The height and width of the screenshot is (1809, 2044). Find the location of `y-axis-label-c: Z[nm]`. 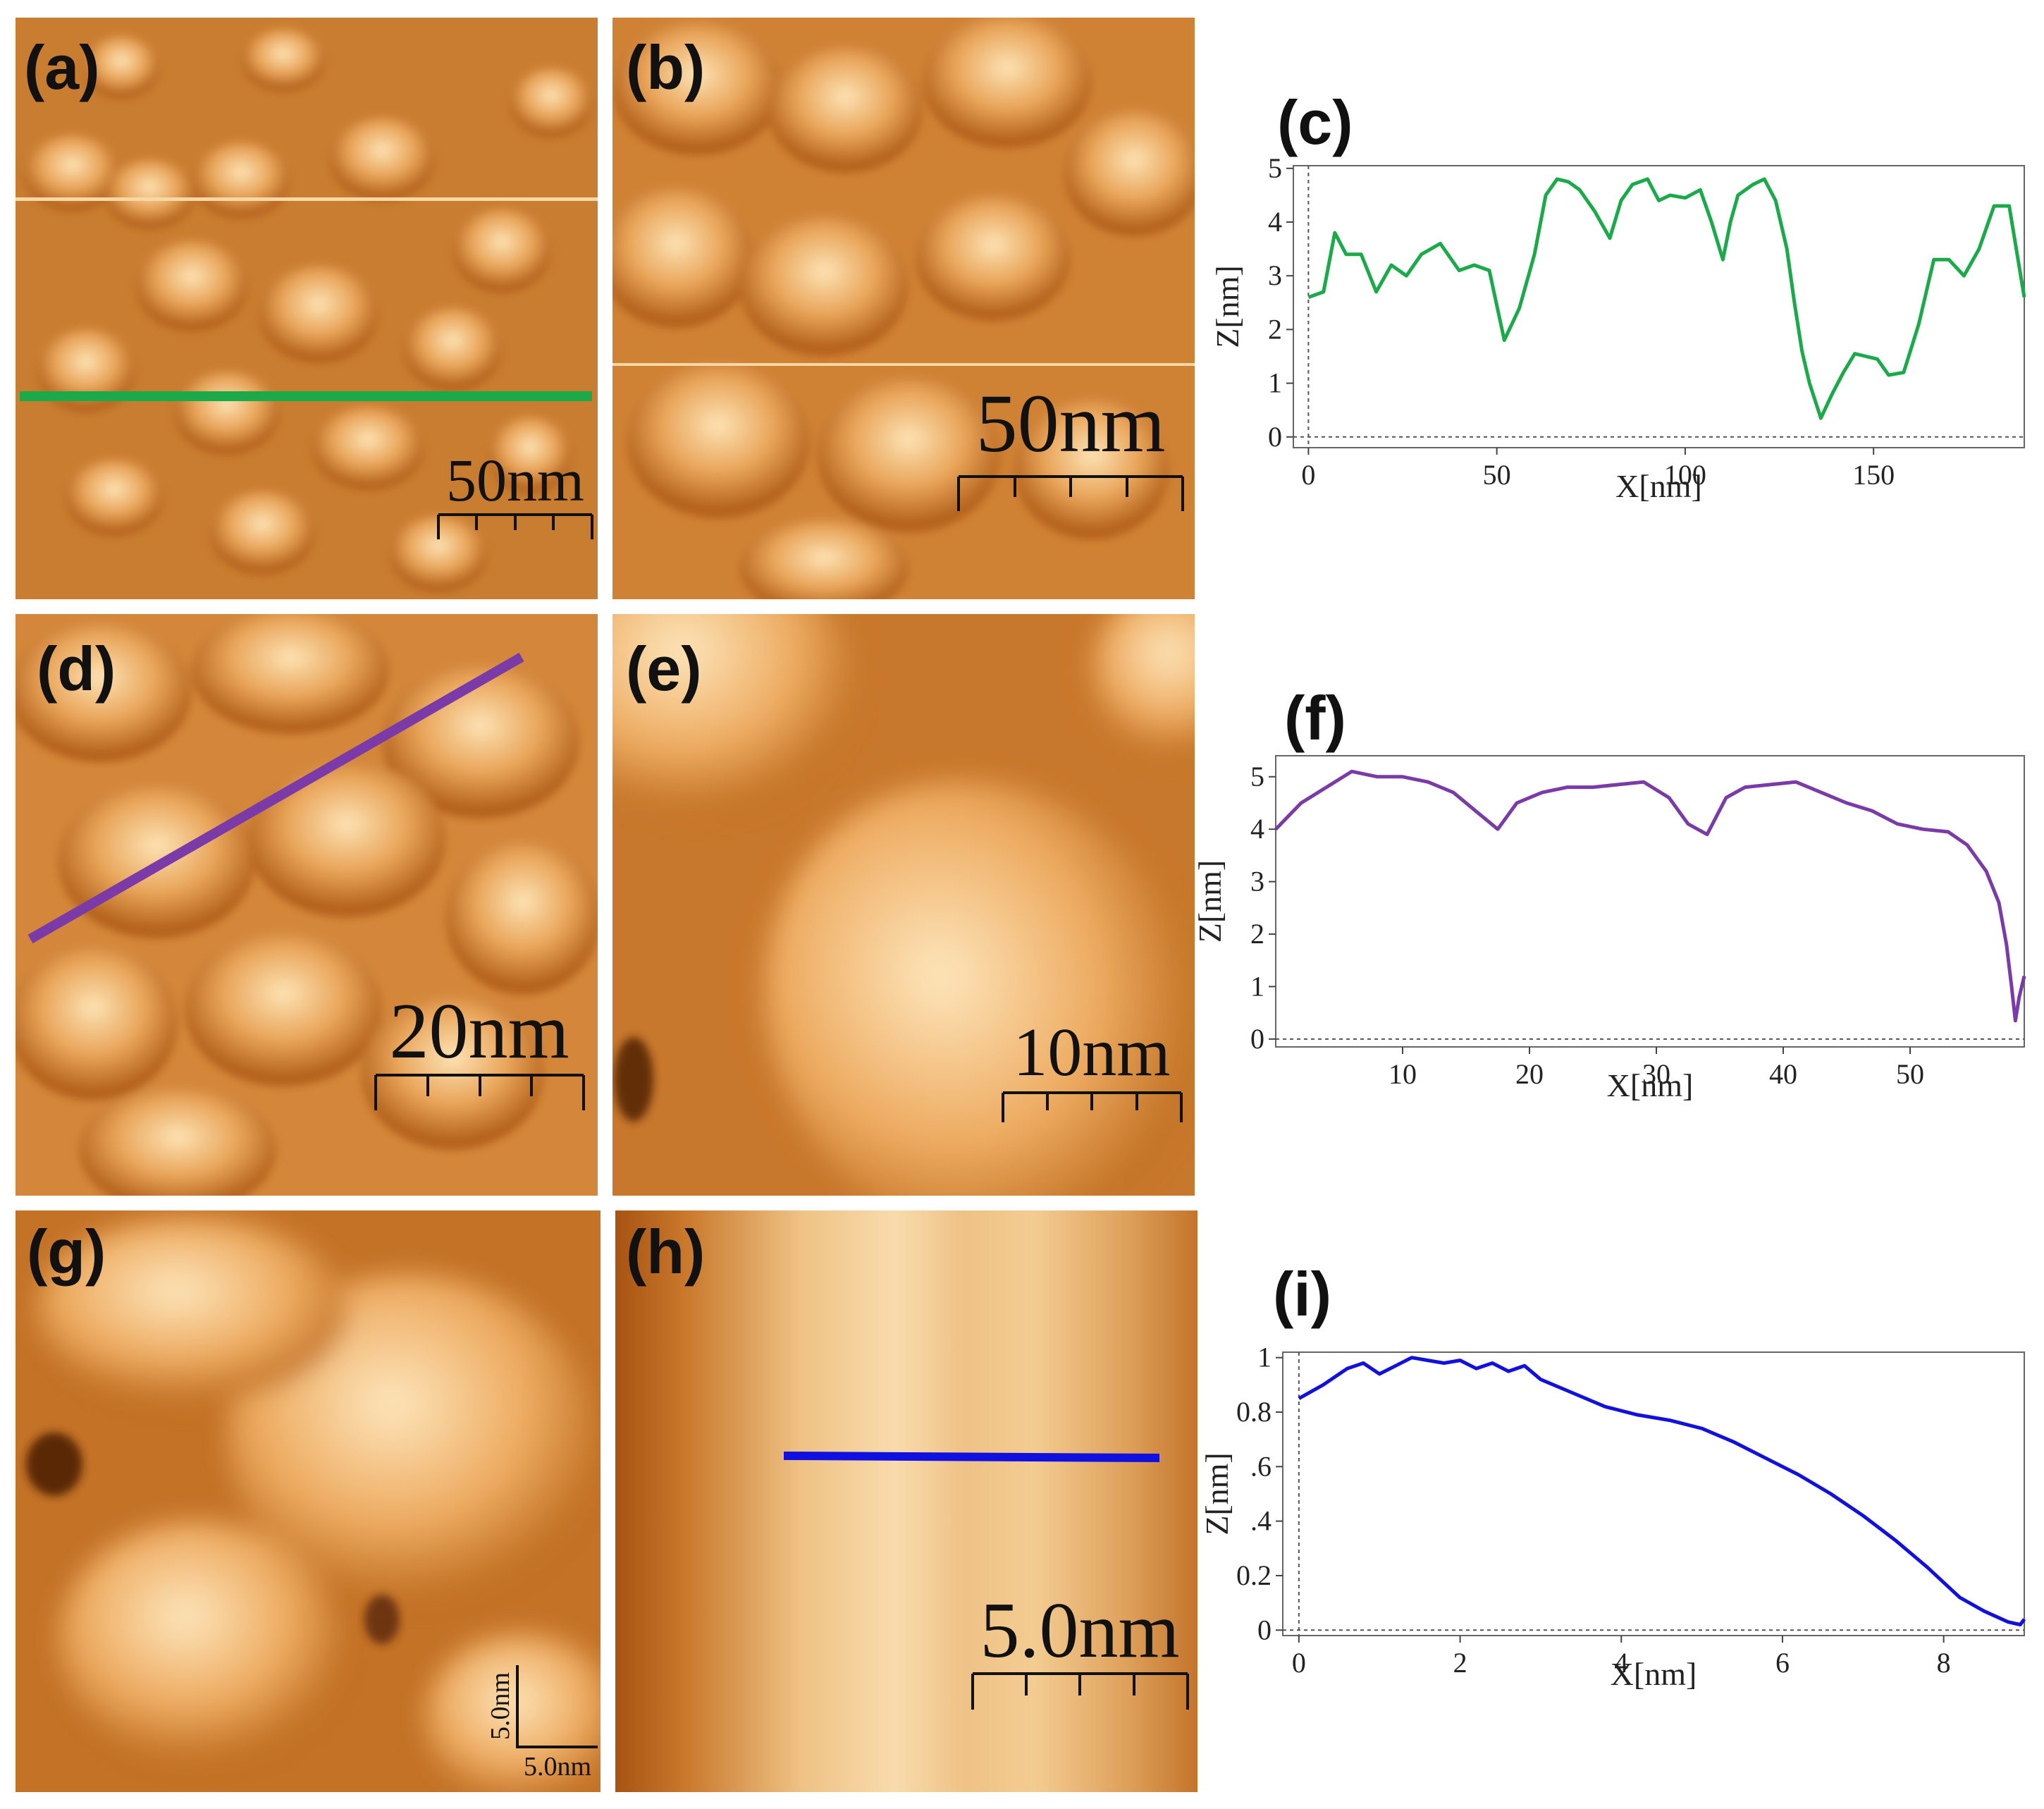

y-axis-label-c: Z[nm] is located at coordinates (1227, 306).